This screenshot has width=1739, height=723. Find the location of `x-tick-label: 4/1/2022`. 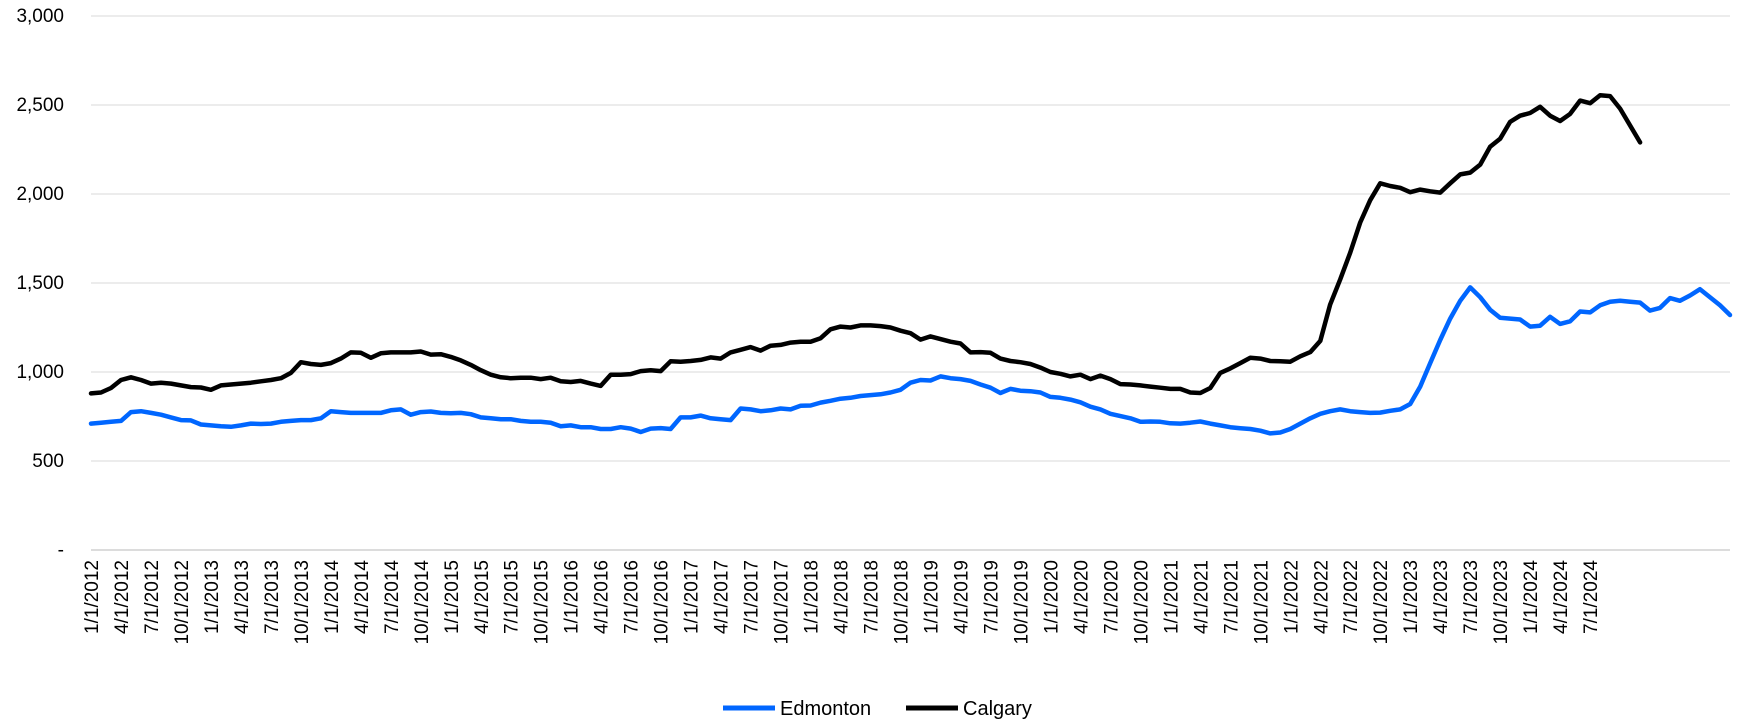

x-tick-label: 4/1/2022 is located at coordinates (1321, 597).